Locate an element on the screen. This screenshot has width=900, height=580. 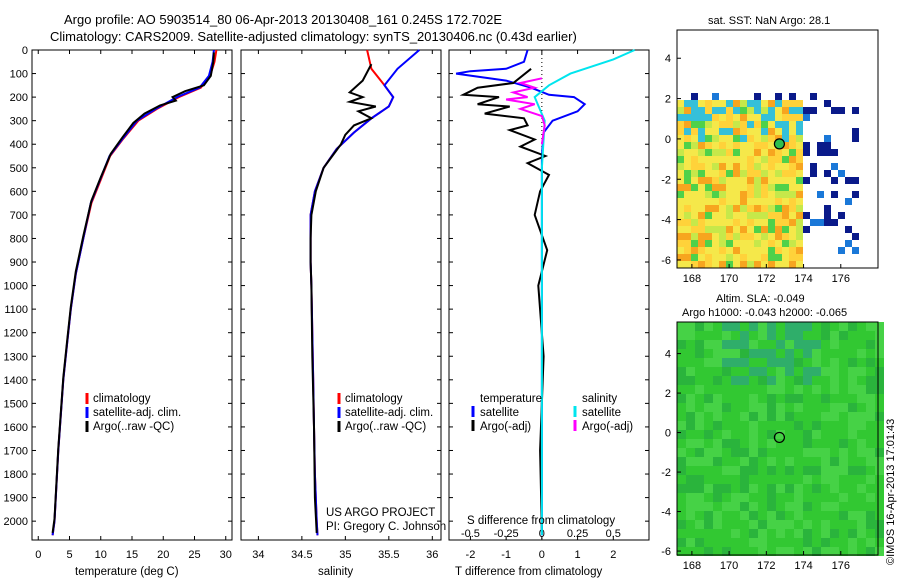
x-tick-label: 35.5 is located at coordinates (388, 555).